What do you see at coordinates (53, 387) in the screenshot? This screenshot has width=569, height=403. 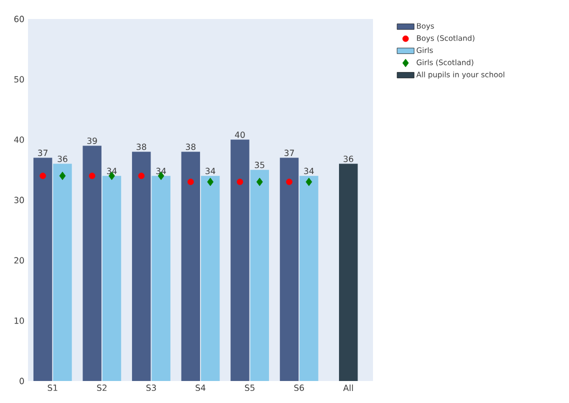 I see `x-tick-label: S1` at bounding box center [53, 387].